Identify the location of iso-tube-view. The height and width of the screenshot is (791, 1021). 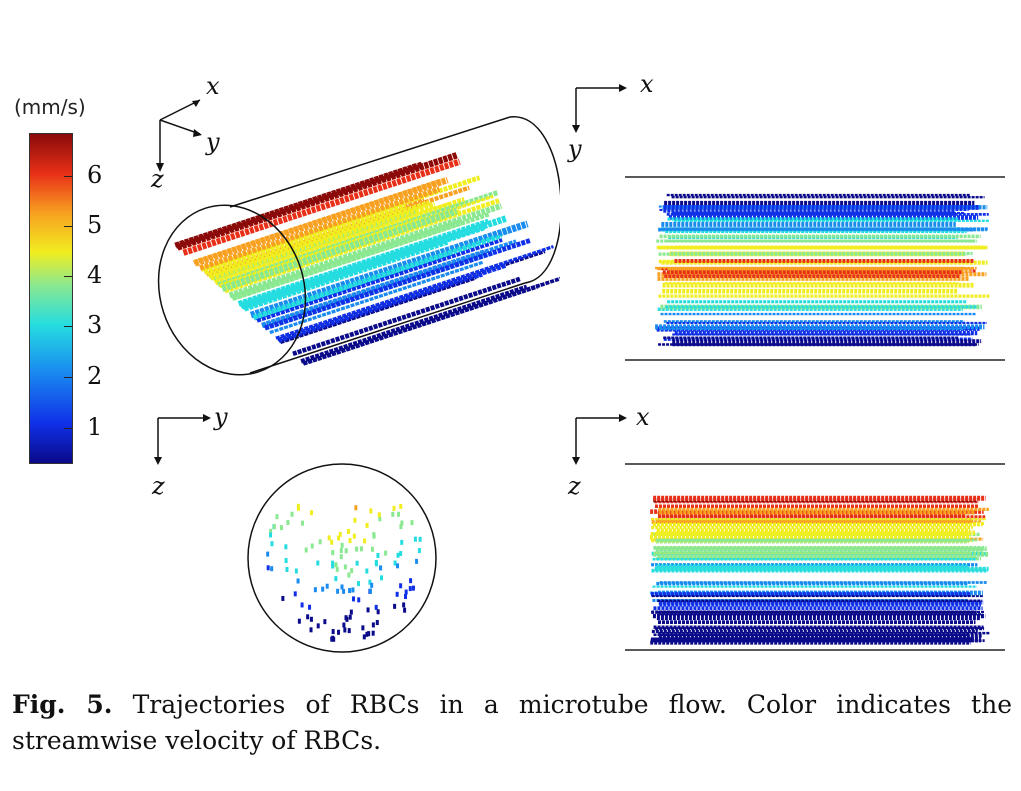
(358, 246).